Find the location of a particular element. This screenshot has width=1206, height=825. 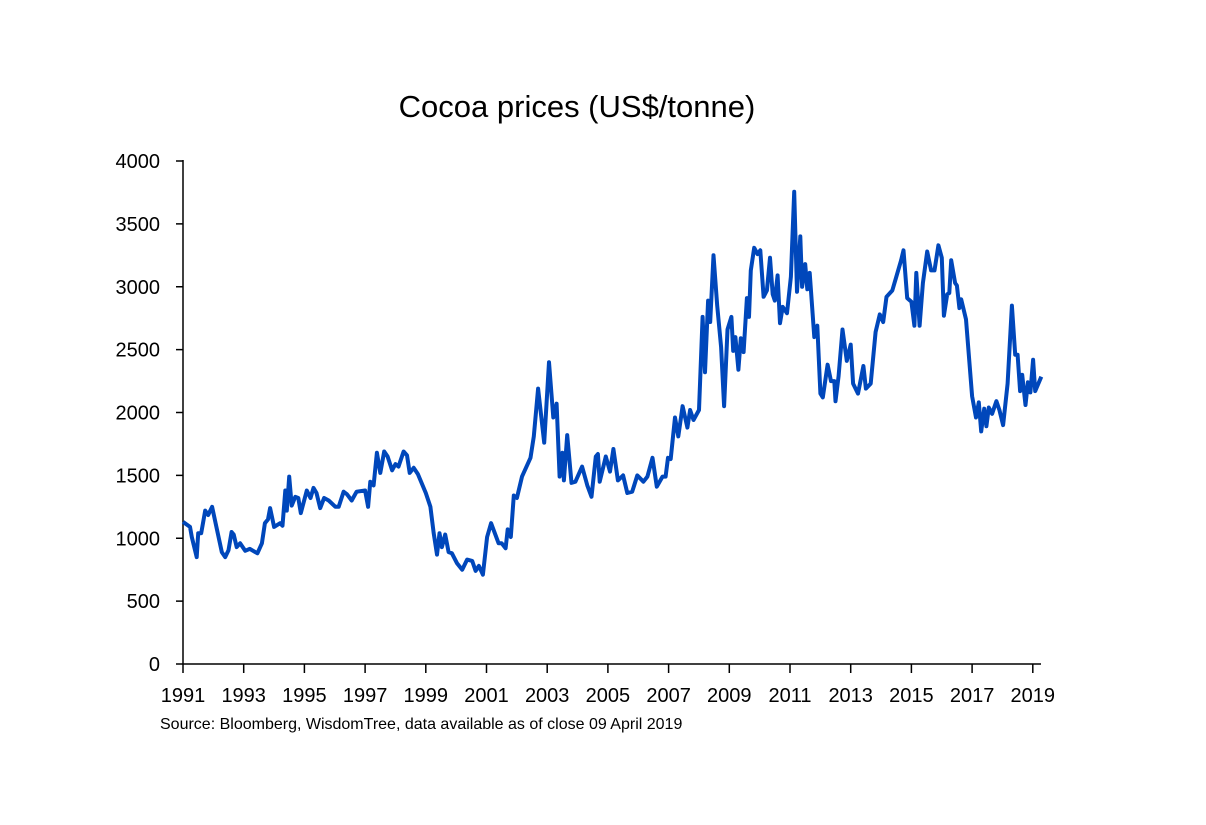

x-tick-label: 2007 is located at coordinates (668, 696).